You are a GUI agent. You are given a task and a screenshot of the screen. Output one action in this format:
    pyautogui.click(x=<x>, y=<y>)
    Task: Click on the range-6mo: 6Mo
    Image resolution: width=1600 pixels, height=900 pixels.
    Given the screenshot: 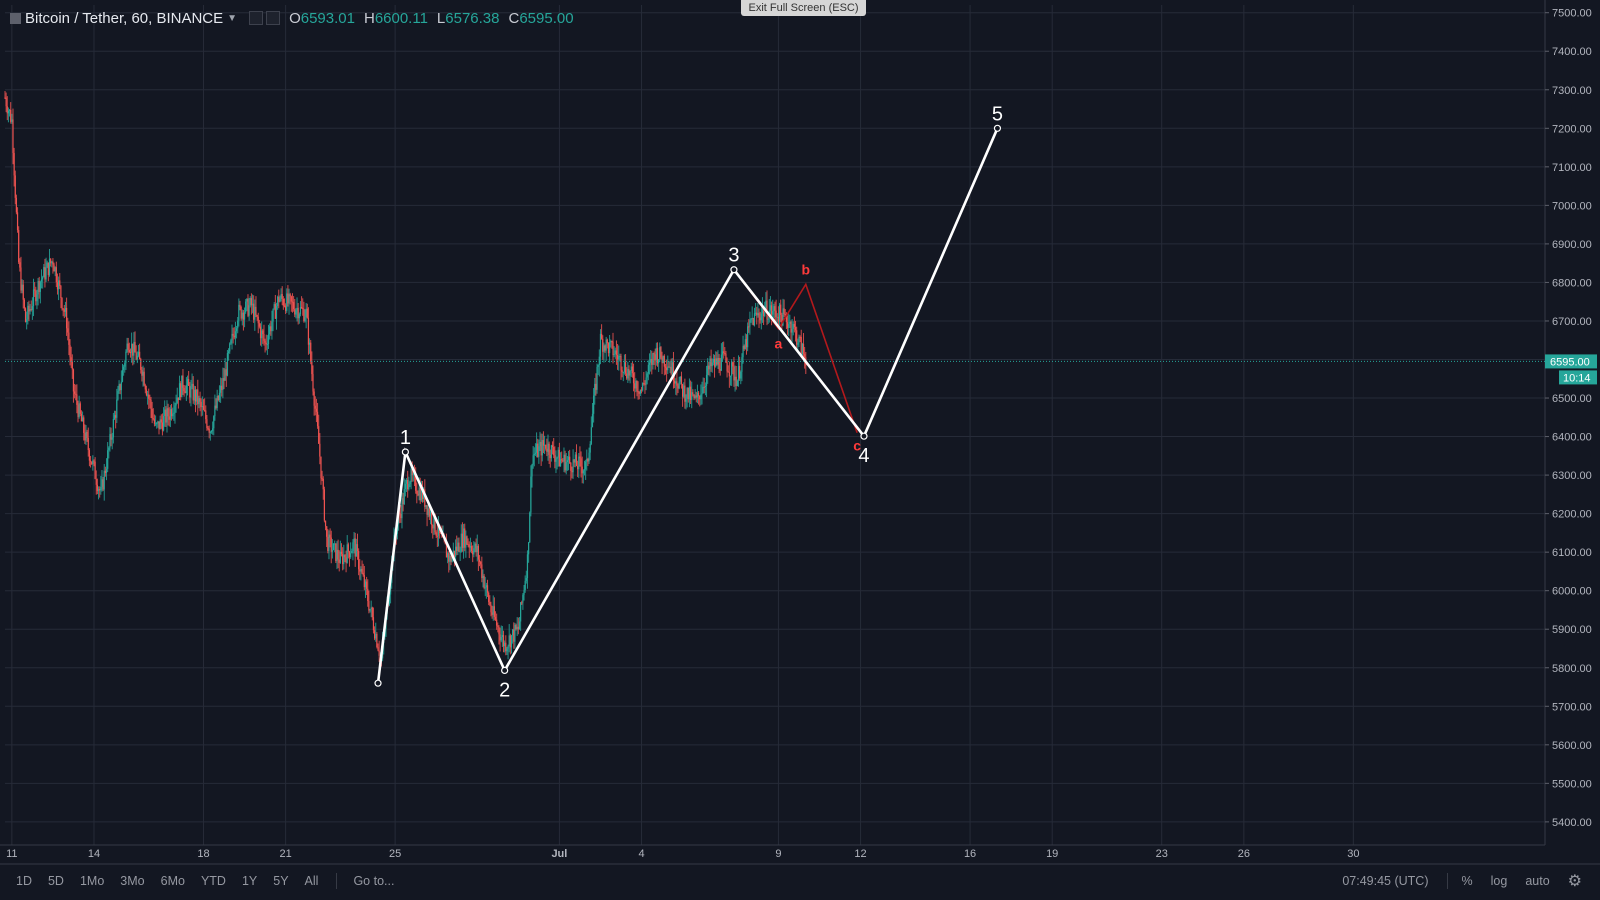 What is the action you would take?
    pyautogui.click(x=172, y=881)
    